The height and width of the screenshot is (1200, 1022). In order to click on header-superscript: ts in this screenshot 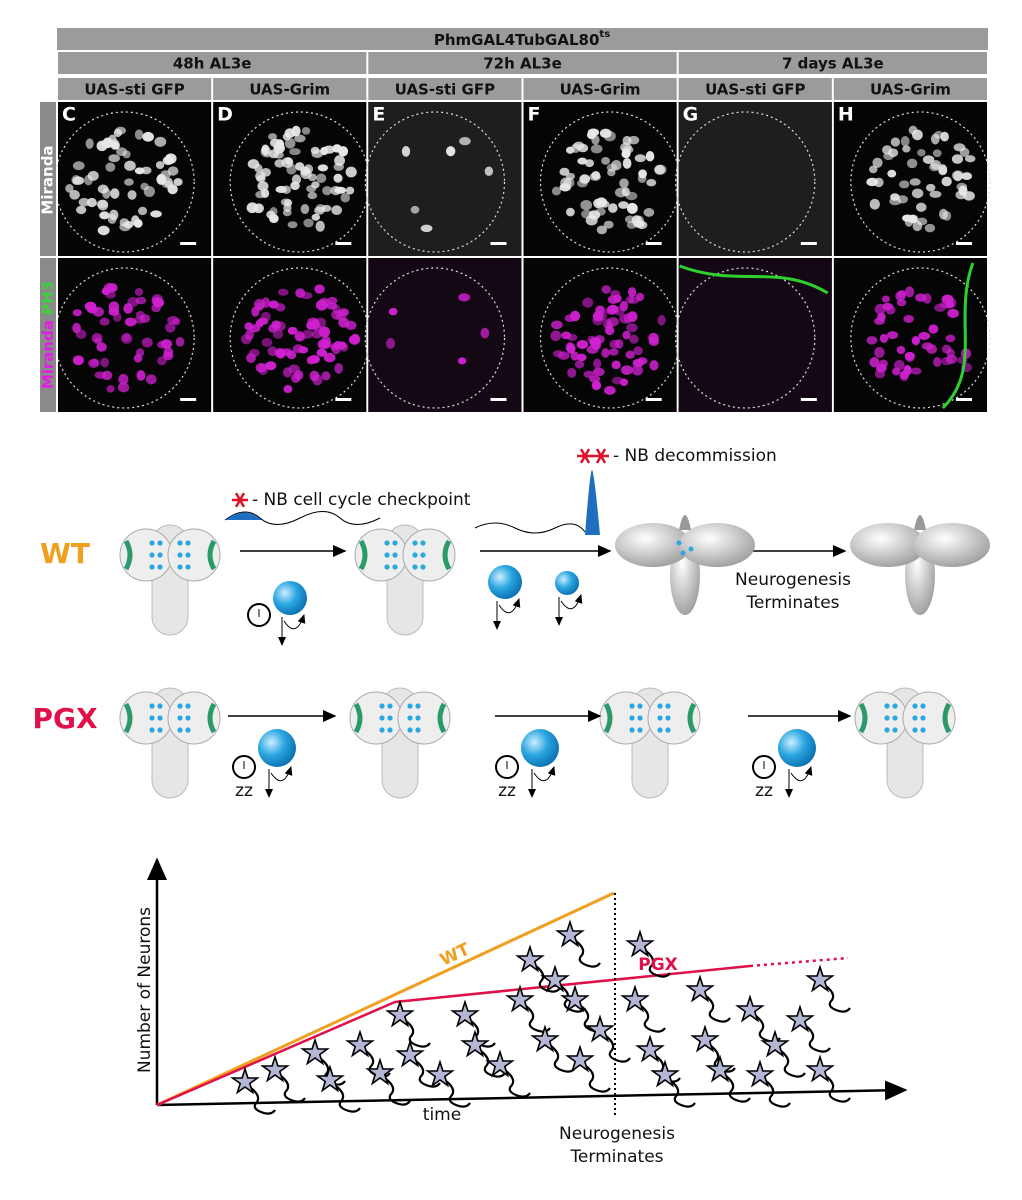, I will do `click(604, 34)`.